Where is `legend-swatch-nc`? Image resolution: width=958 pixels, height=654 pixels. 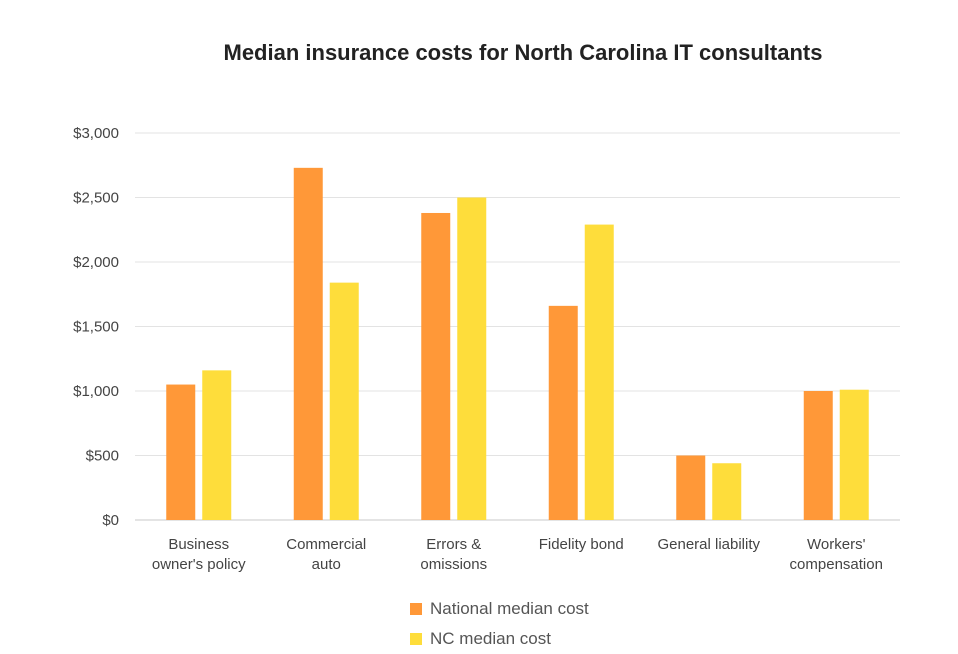
legend-swatch-nc is located at coordinates (416, 639).